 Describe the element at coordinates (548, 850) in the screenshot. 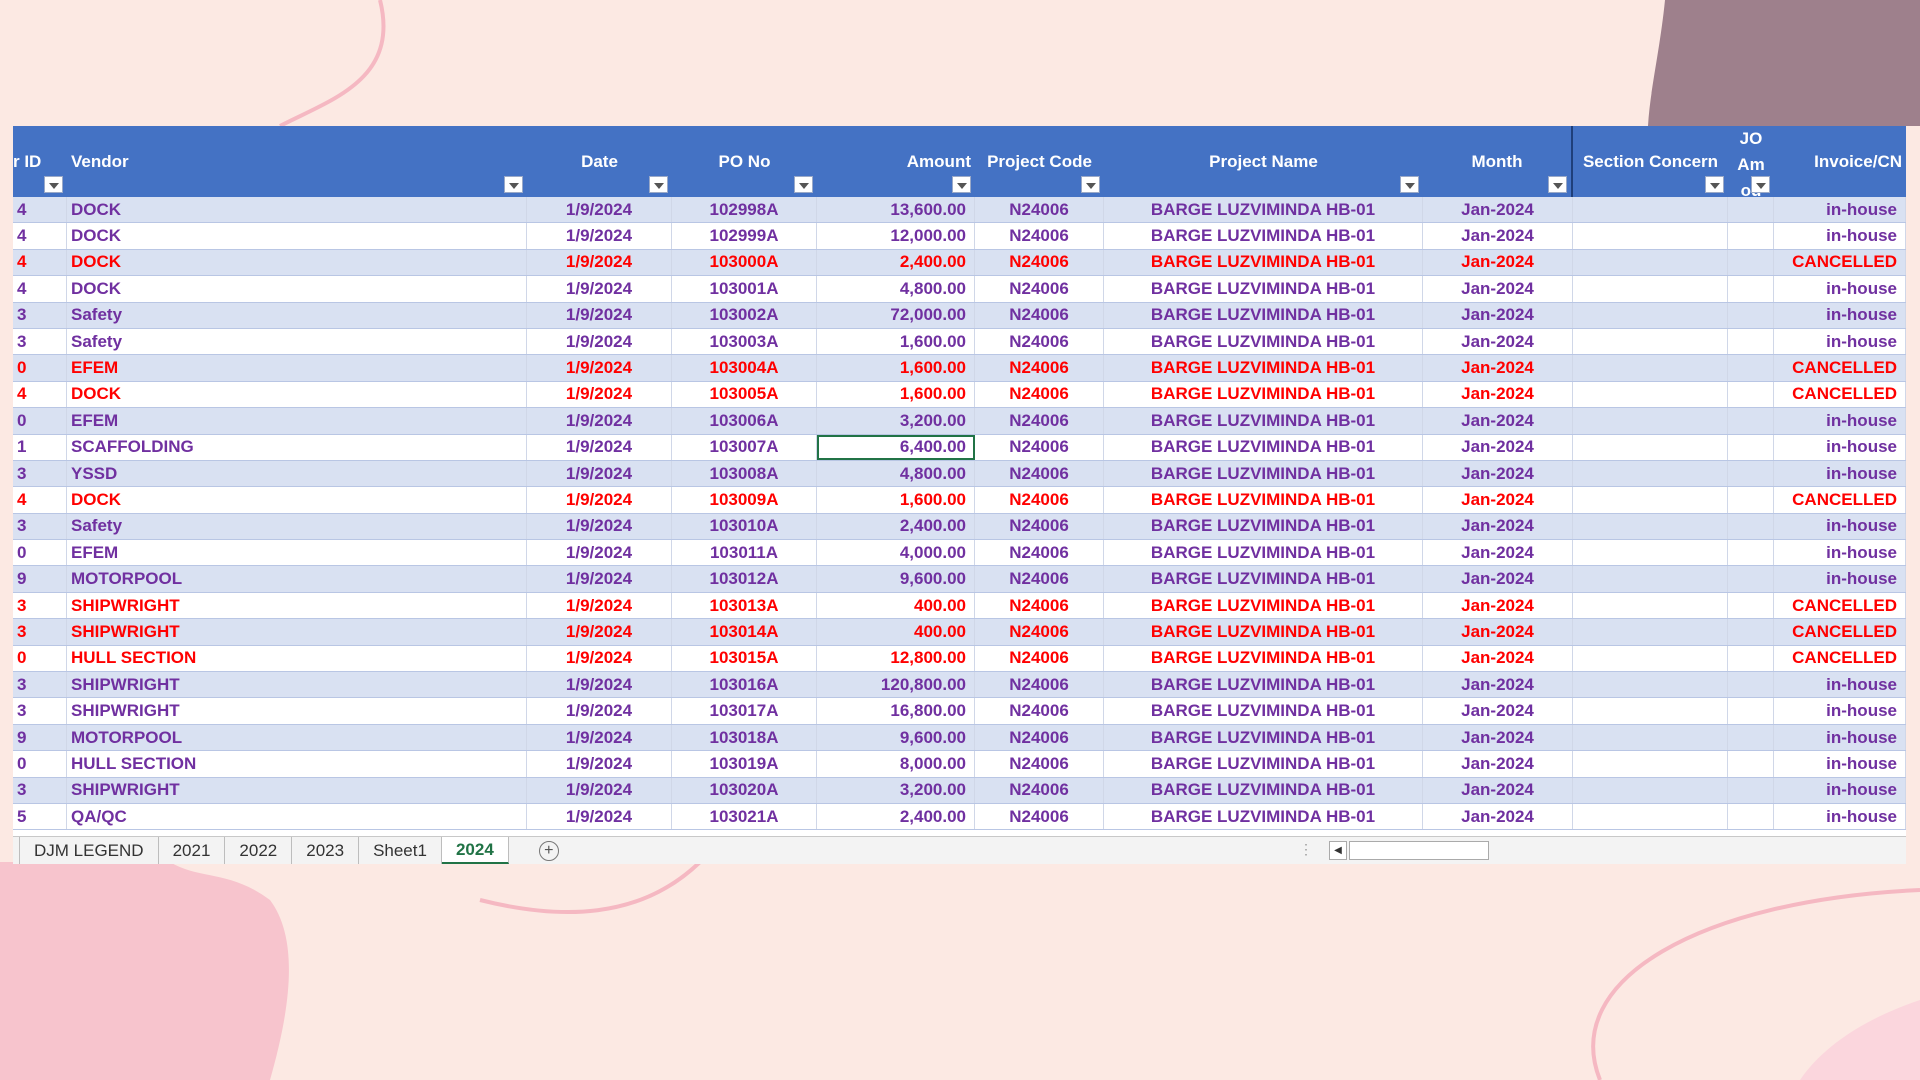

I see `add-sheet-icon: +` at that location.